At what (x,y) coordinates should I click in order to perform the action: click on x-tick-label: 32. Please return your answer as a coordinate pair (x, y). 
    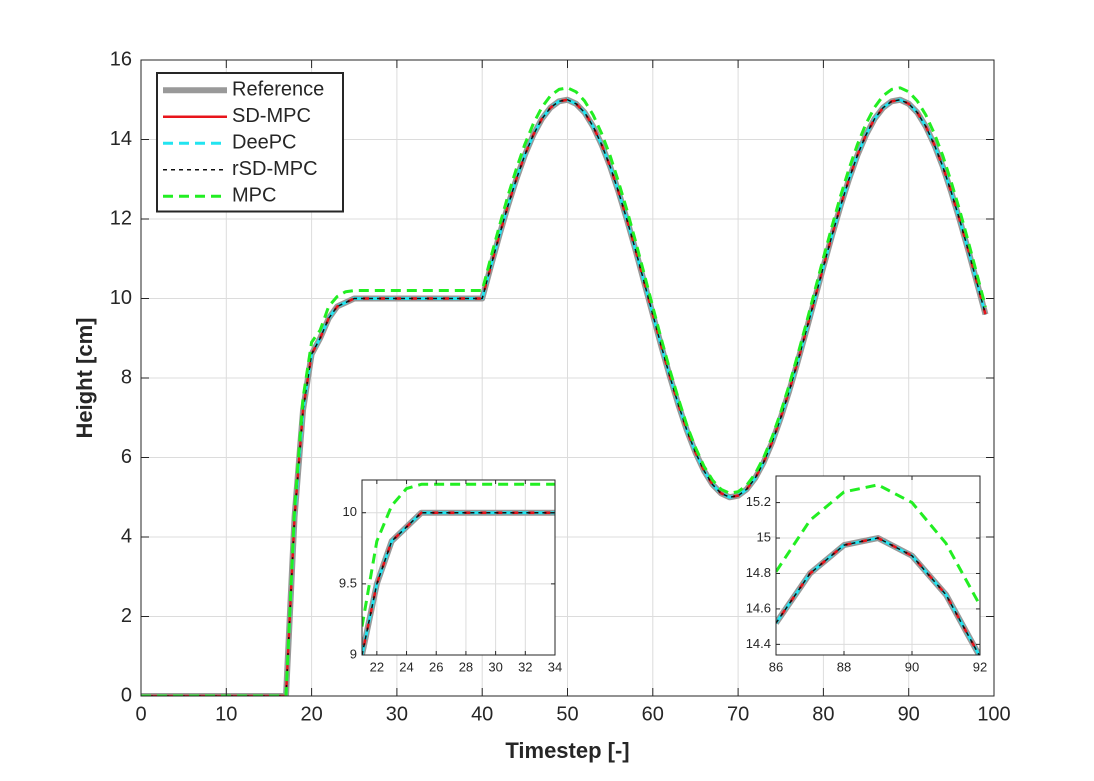
    Looking at the image, I should click on (525, 666).